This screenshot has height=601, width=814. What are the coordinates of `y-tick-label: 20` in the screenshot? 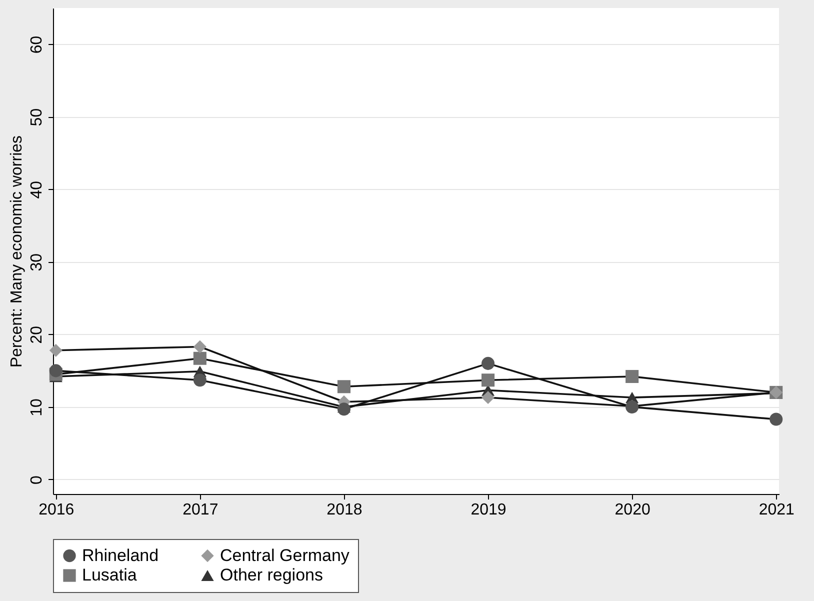 It's located at (37, 335).